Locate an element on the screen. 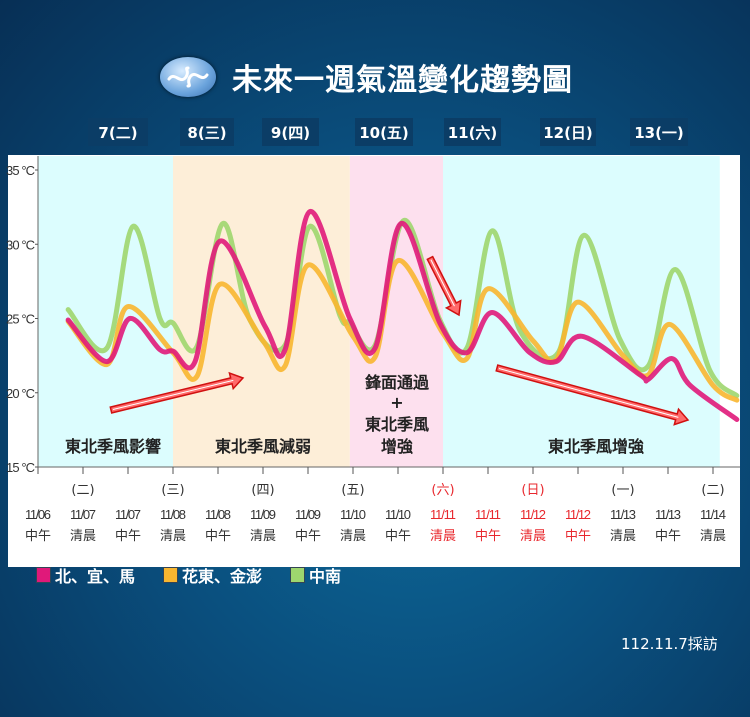 The width and height of the screenshot is (750, 717). region-label: 東北季風影響 is located at coordinates (113, 446).